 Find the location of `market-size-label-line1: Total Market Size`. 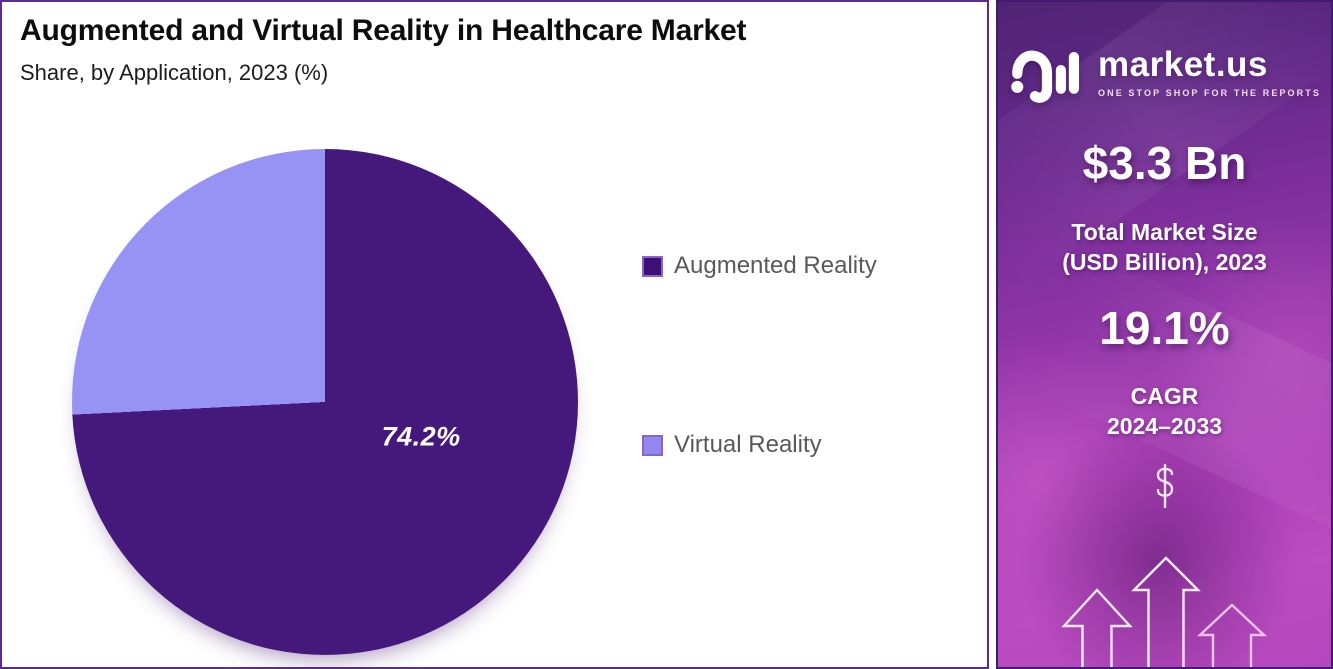

market-size-label-line1: Total Market Size is located at coordinates (1164, 231).